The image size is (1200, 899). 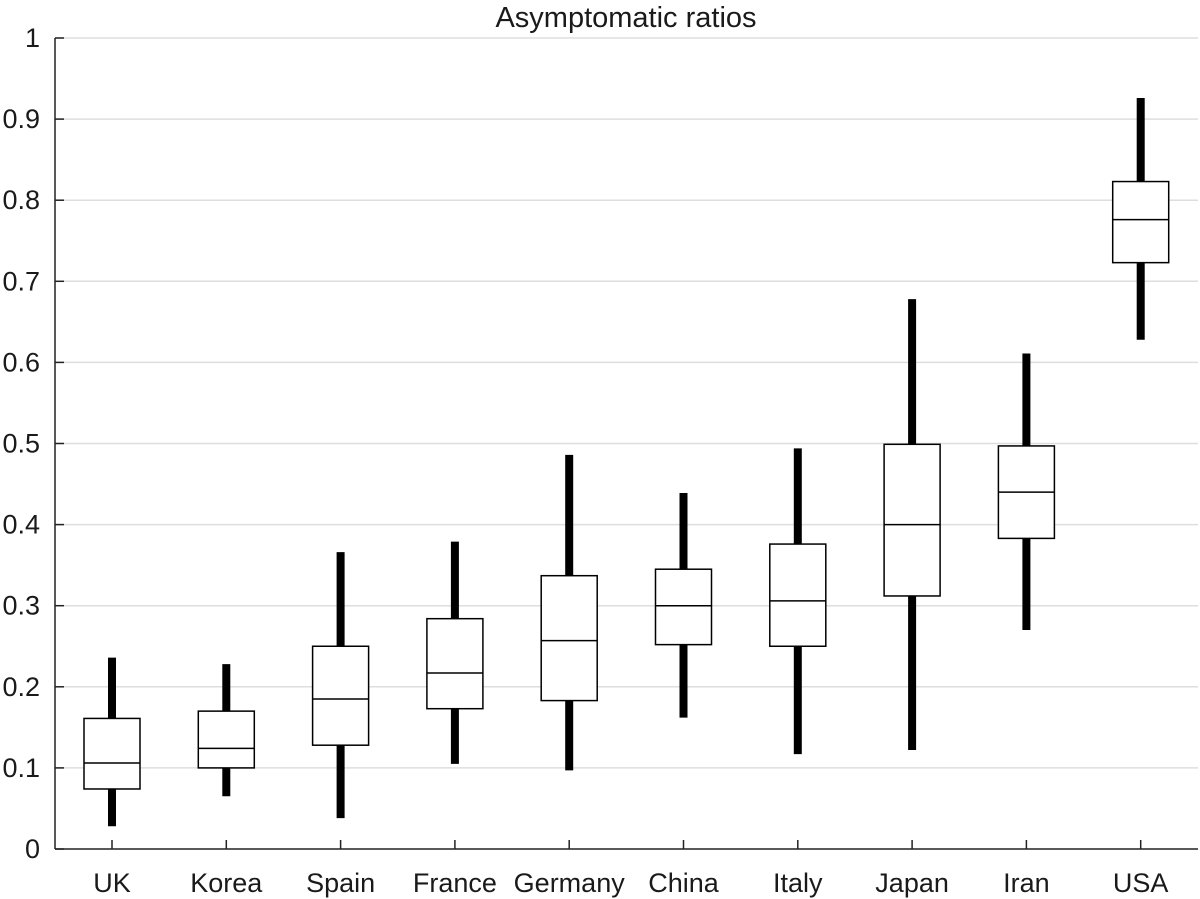 I want to click on x-tick-label: France, so click(x=455, y=883).